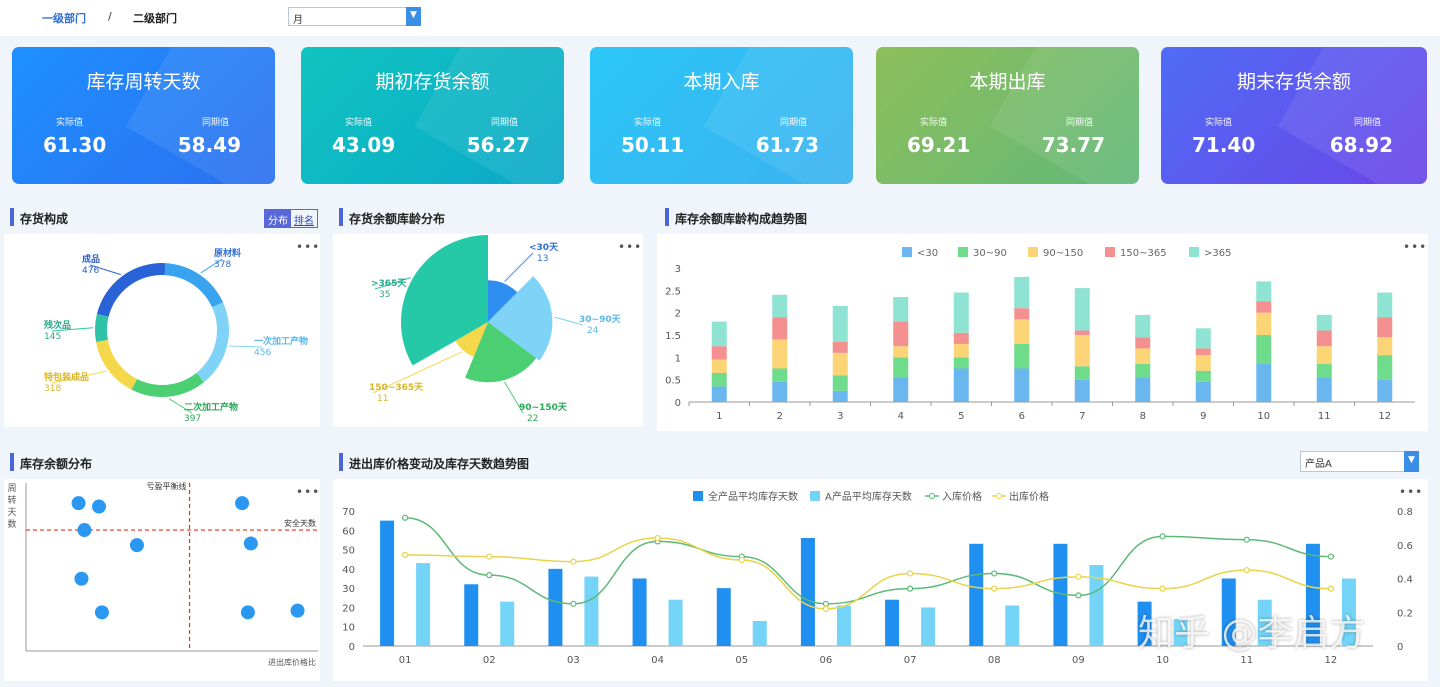  I want to click on x-tick-label: 07, so click(910, 660).